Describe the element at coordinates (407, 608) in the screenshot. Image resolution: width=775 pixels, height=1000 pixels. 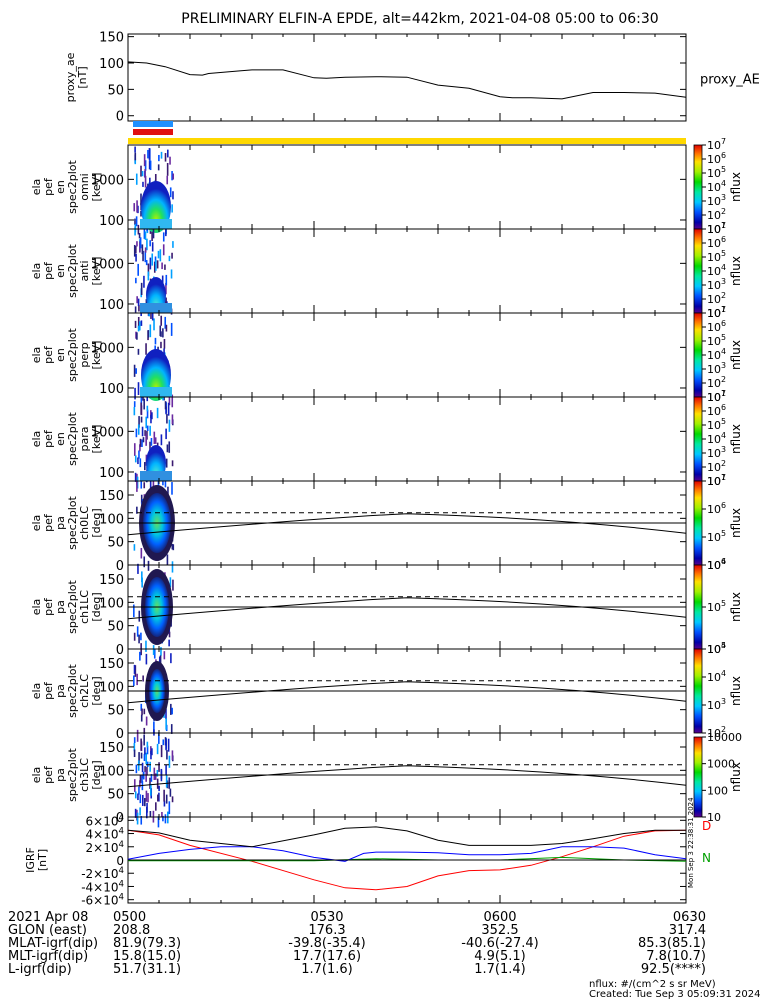
I see `loss-cone-line` at that location.